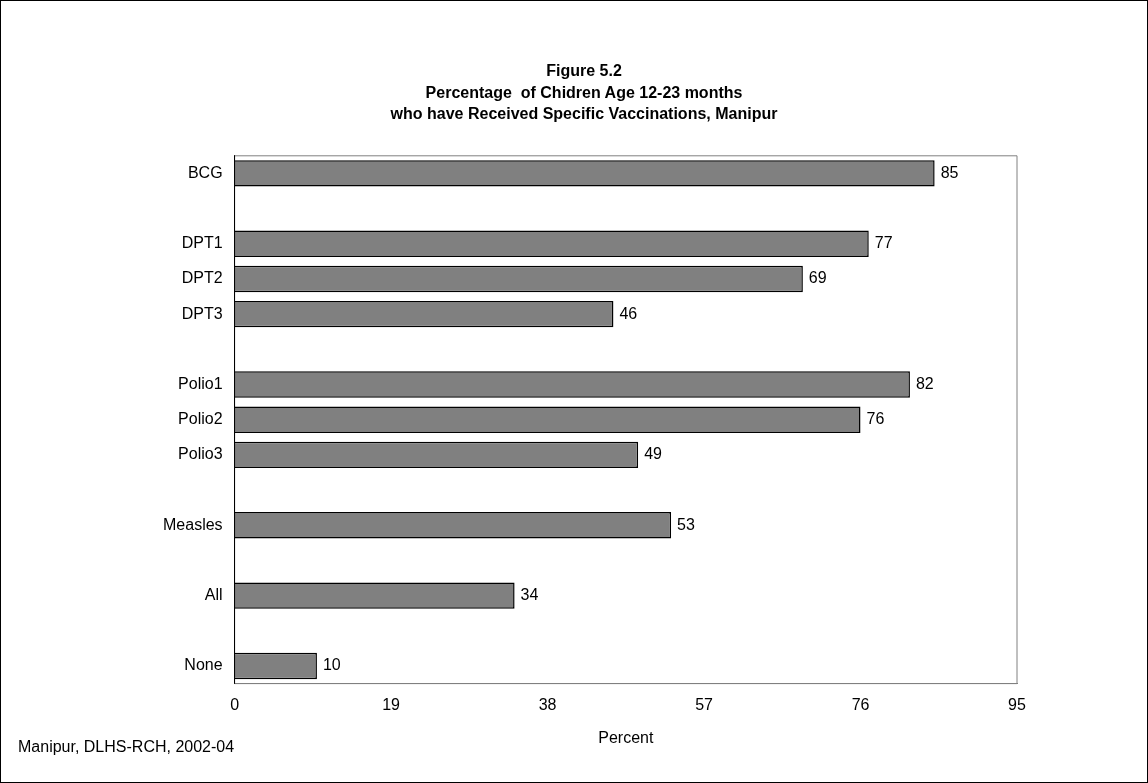  Describe the element at coordinates (875, 419) in the screenshot. I see `data-label: 76` at that location.